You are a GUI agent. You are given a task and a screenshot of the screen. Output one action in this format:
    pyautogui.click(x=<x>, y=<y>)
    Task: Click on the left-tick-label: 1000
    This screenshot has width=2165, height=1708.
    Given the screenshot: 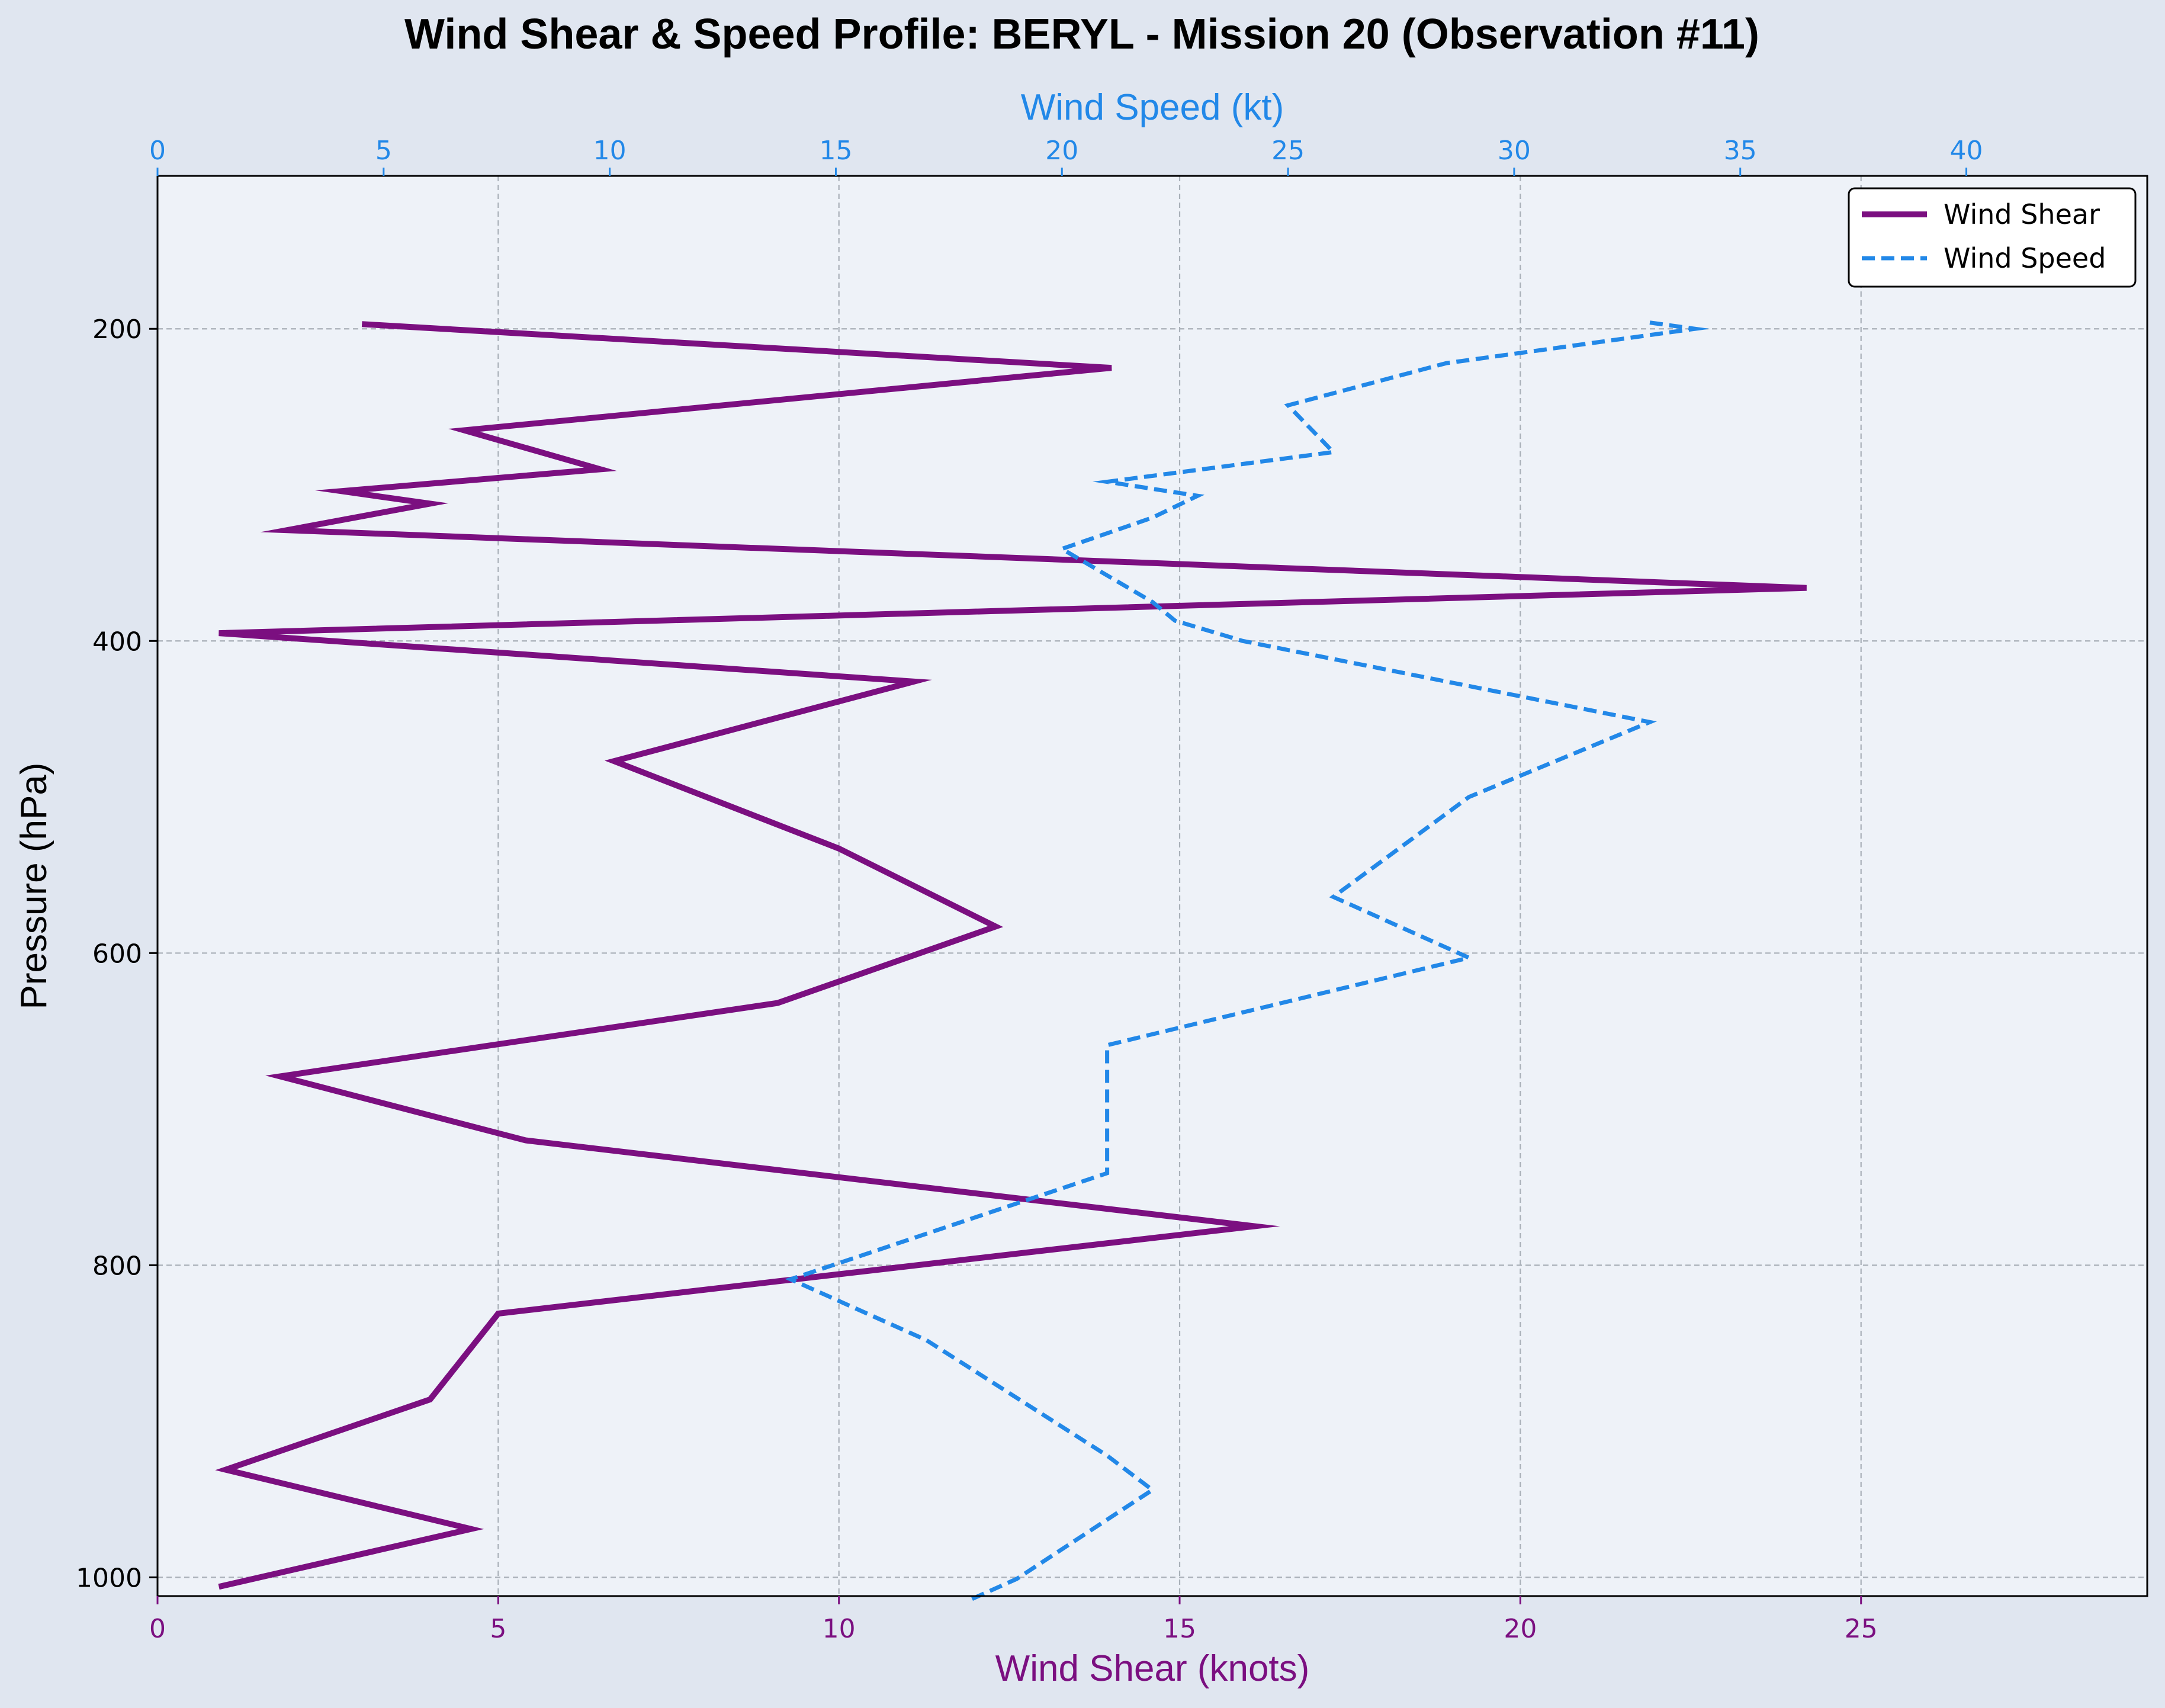 What is the action you would take?
    pyautogui.click(x=109, y=1578)
    